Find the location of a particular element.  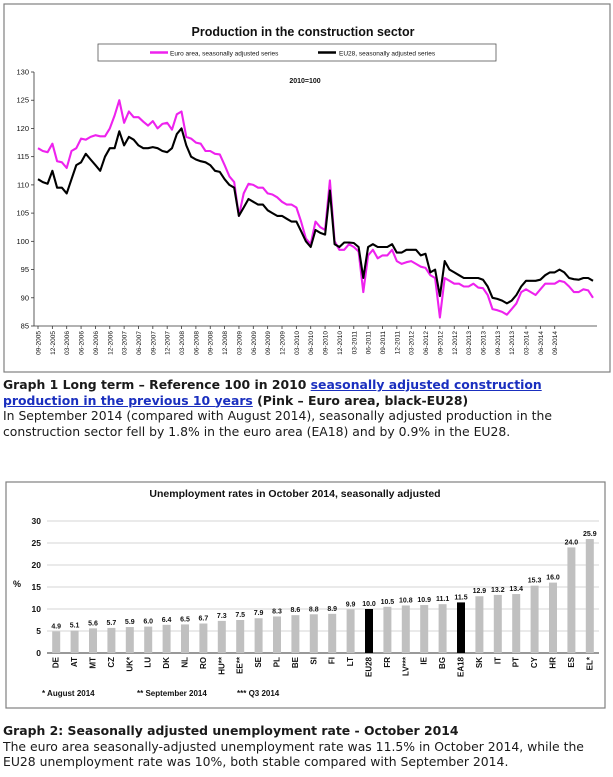

chart1-y-tick-label: 130 is located at coordinates (22, 72).